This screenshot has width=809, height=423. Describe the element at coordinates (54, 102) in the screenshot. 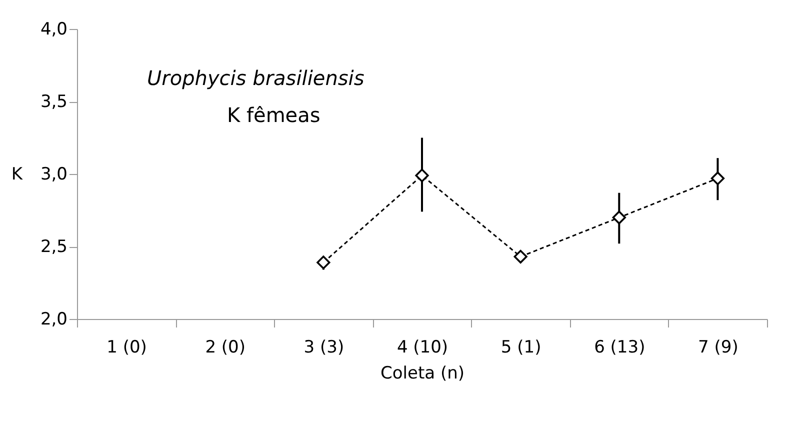

I see `y-tick-label: 3,5` at that location.